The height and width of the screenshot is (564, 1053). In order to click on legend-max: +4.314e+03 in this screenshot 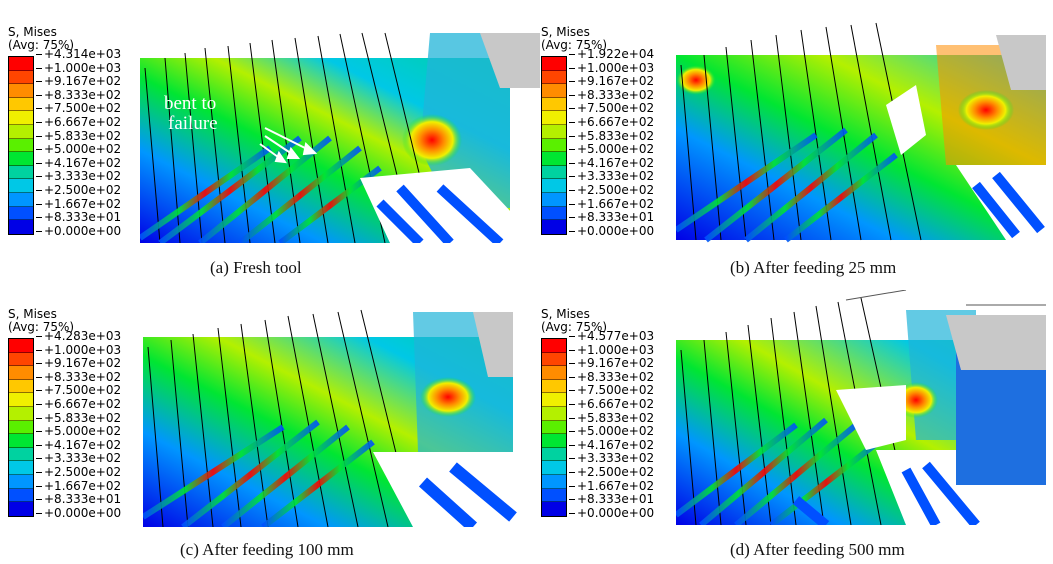, I will do `click(78, 54)`.